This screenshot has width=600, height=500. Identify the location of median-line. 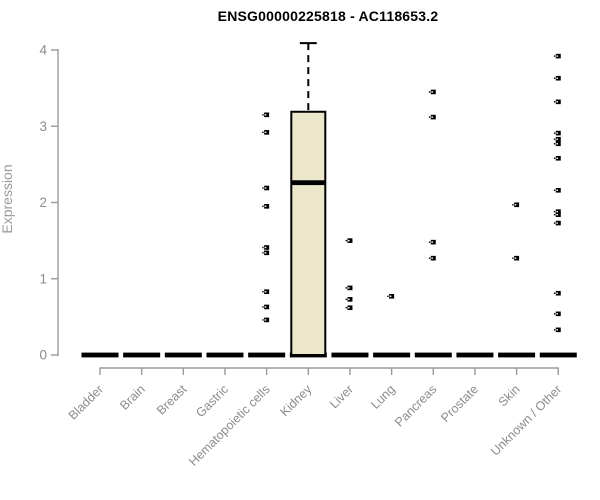
(308, 183).